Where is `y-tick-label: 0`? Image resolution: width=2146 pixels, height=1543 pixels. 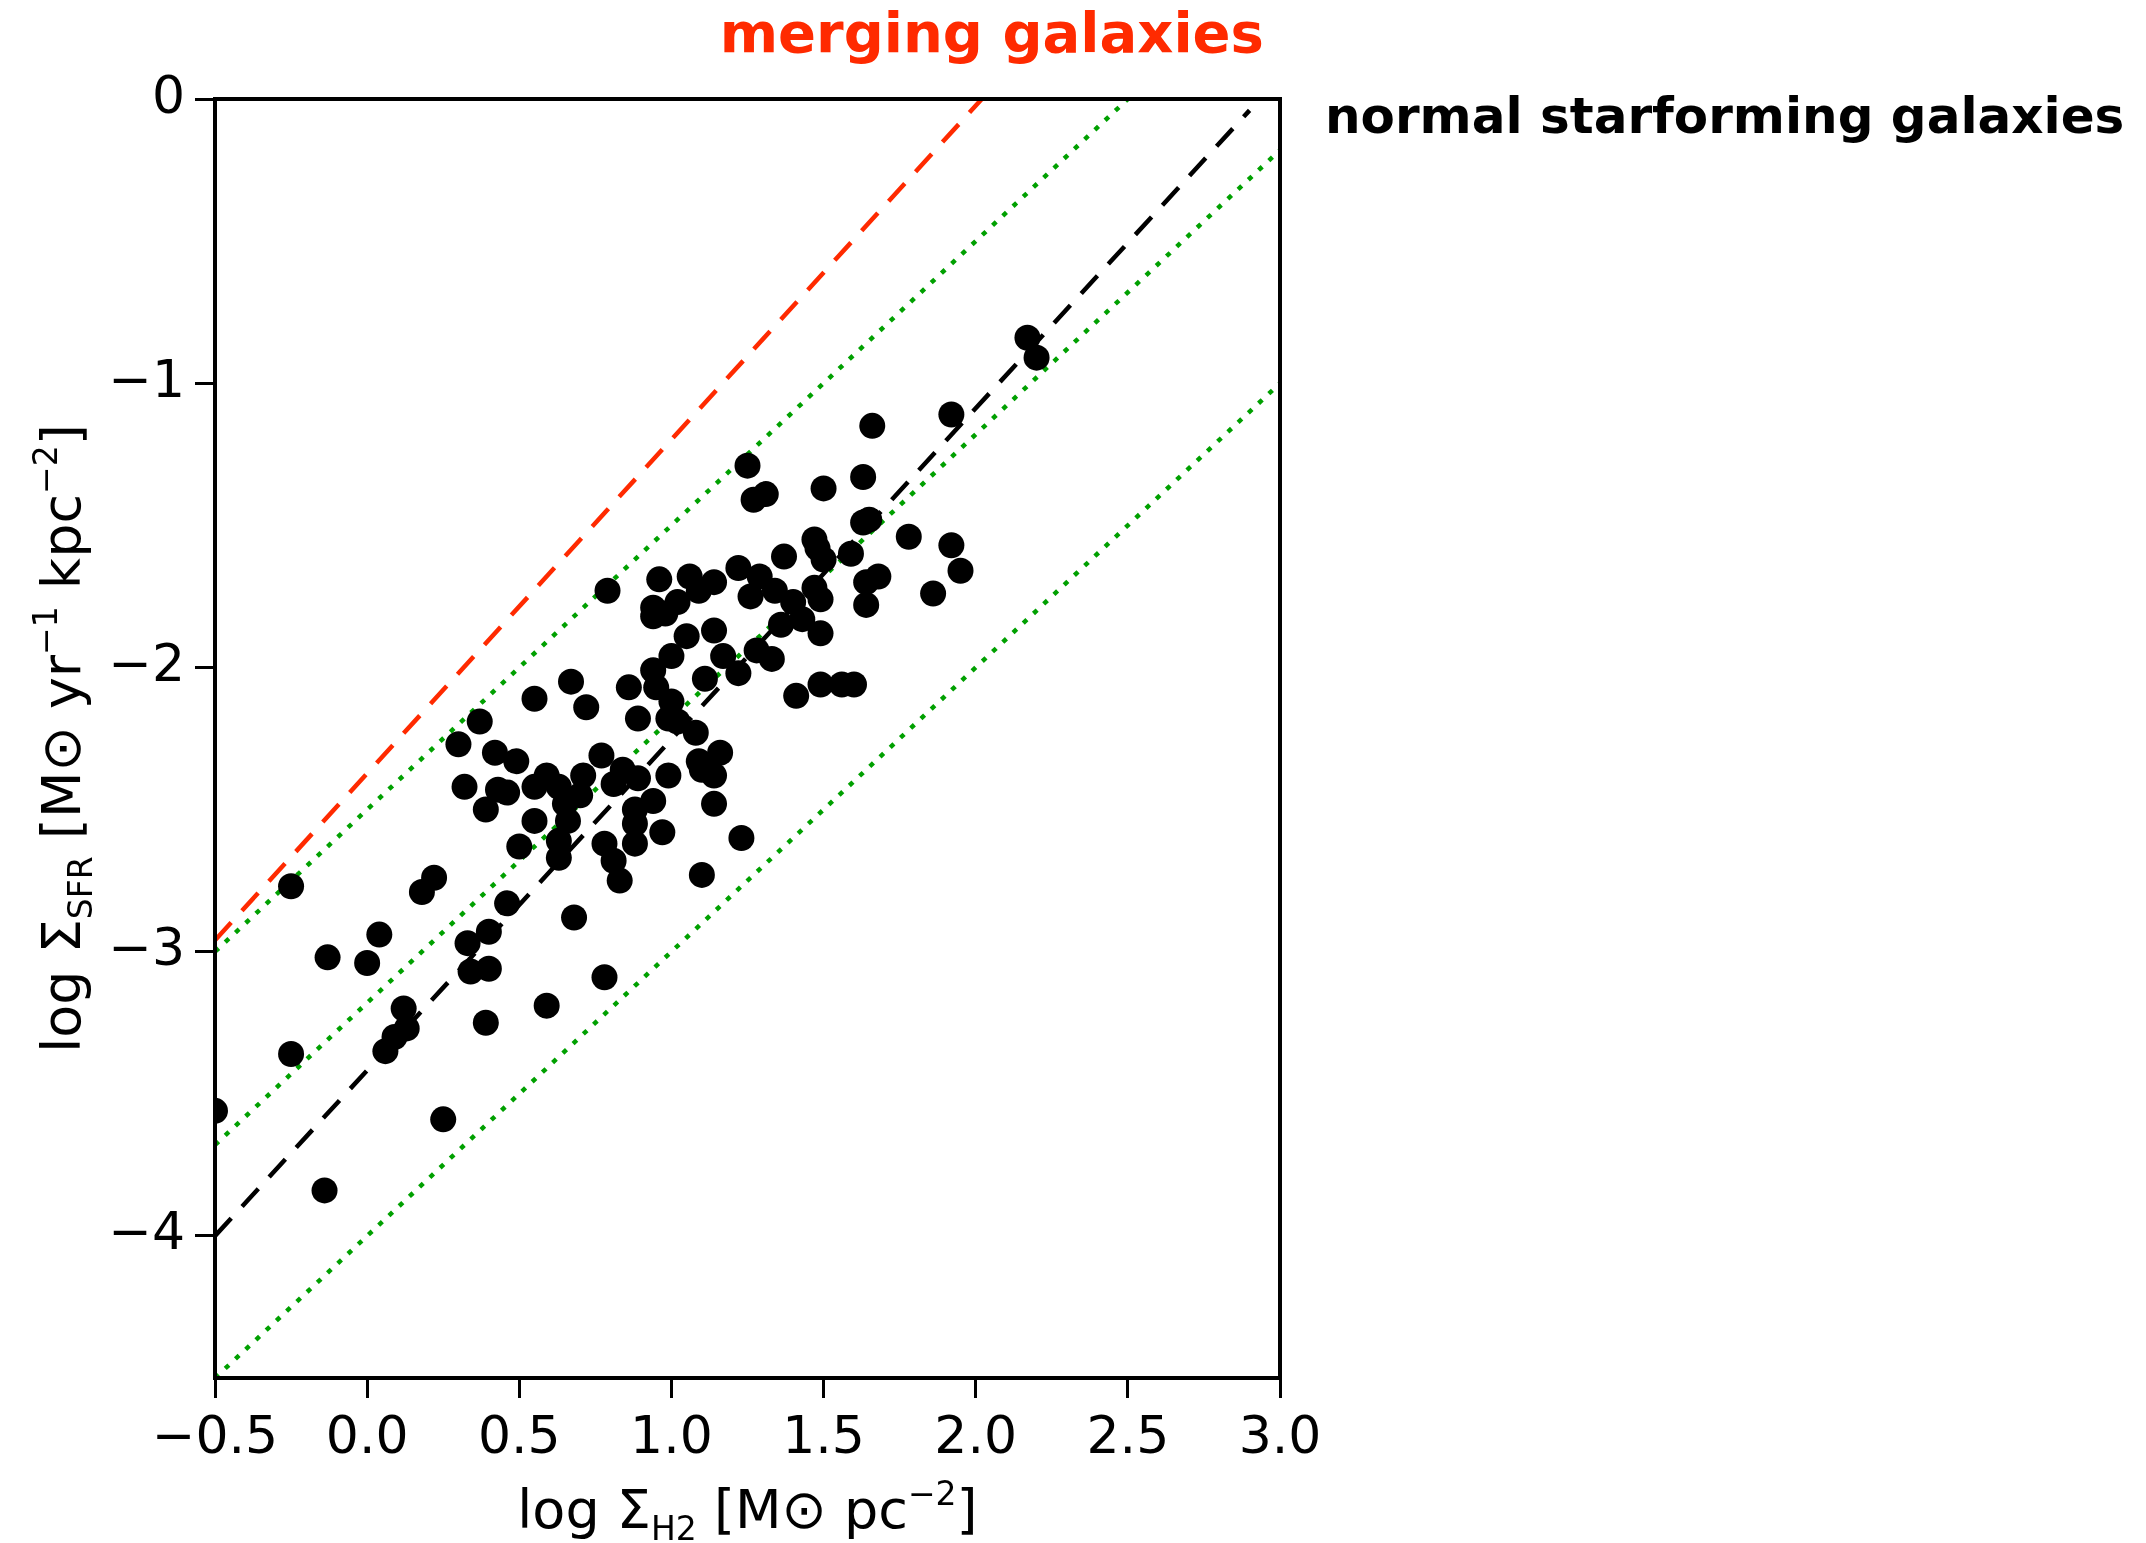
y-tick-label: 0 is located at coordinates (168, 94).